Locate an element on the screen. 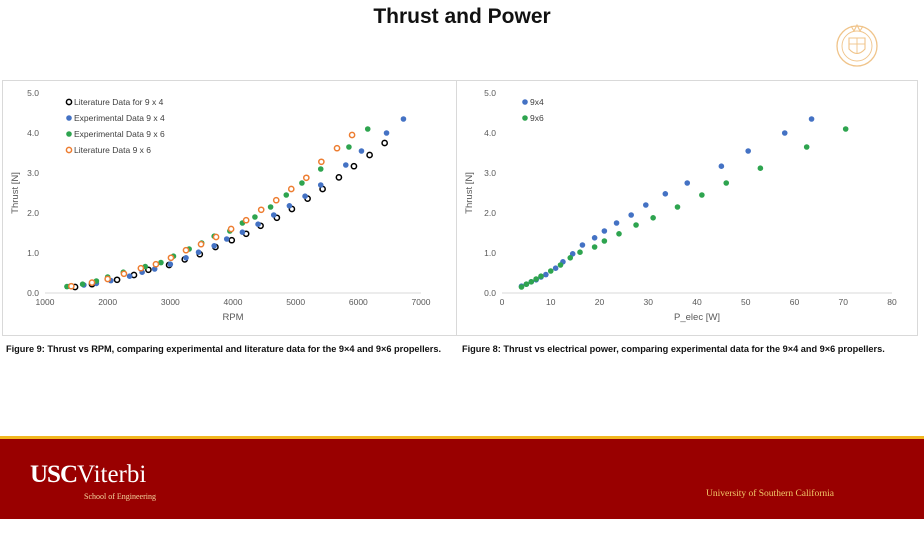 The width and height of the screenshot is (924, 540). legend-label: Literature Data for 9 x 4 is located at coordinates (119, 102).